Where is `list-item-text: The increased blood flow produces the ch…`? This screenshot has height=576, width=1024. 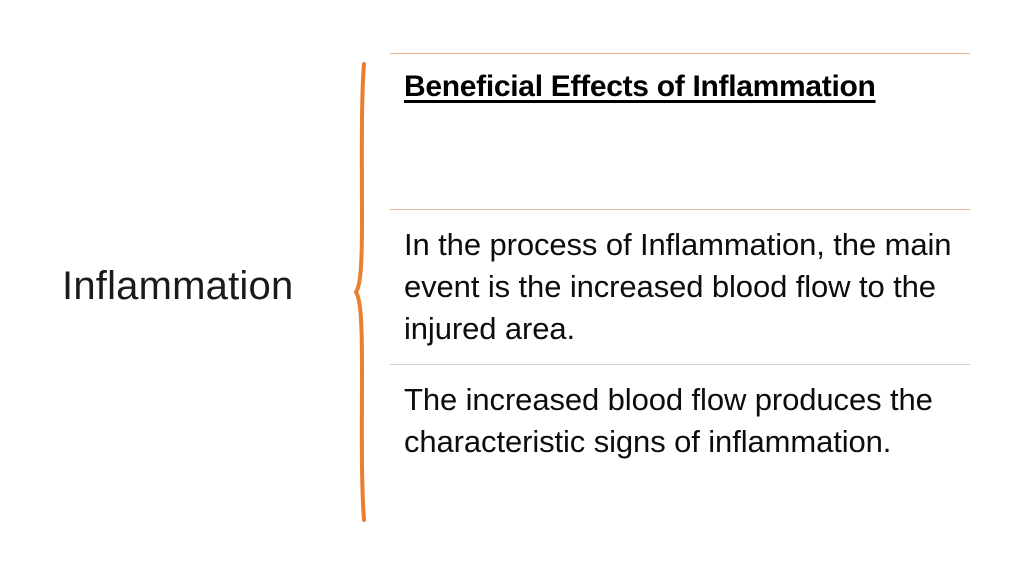 list-item-text: The increased blood flow produces the ch… is located at coordinates (668, 420).